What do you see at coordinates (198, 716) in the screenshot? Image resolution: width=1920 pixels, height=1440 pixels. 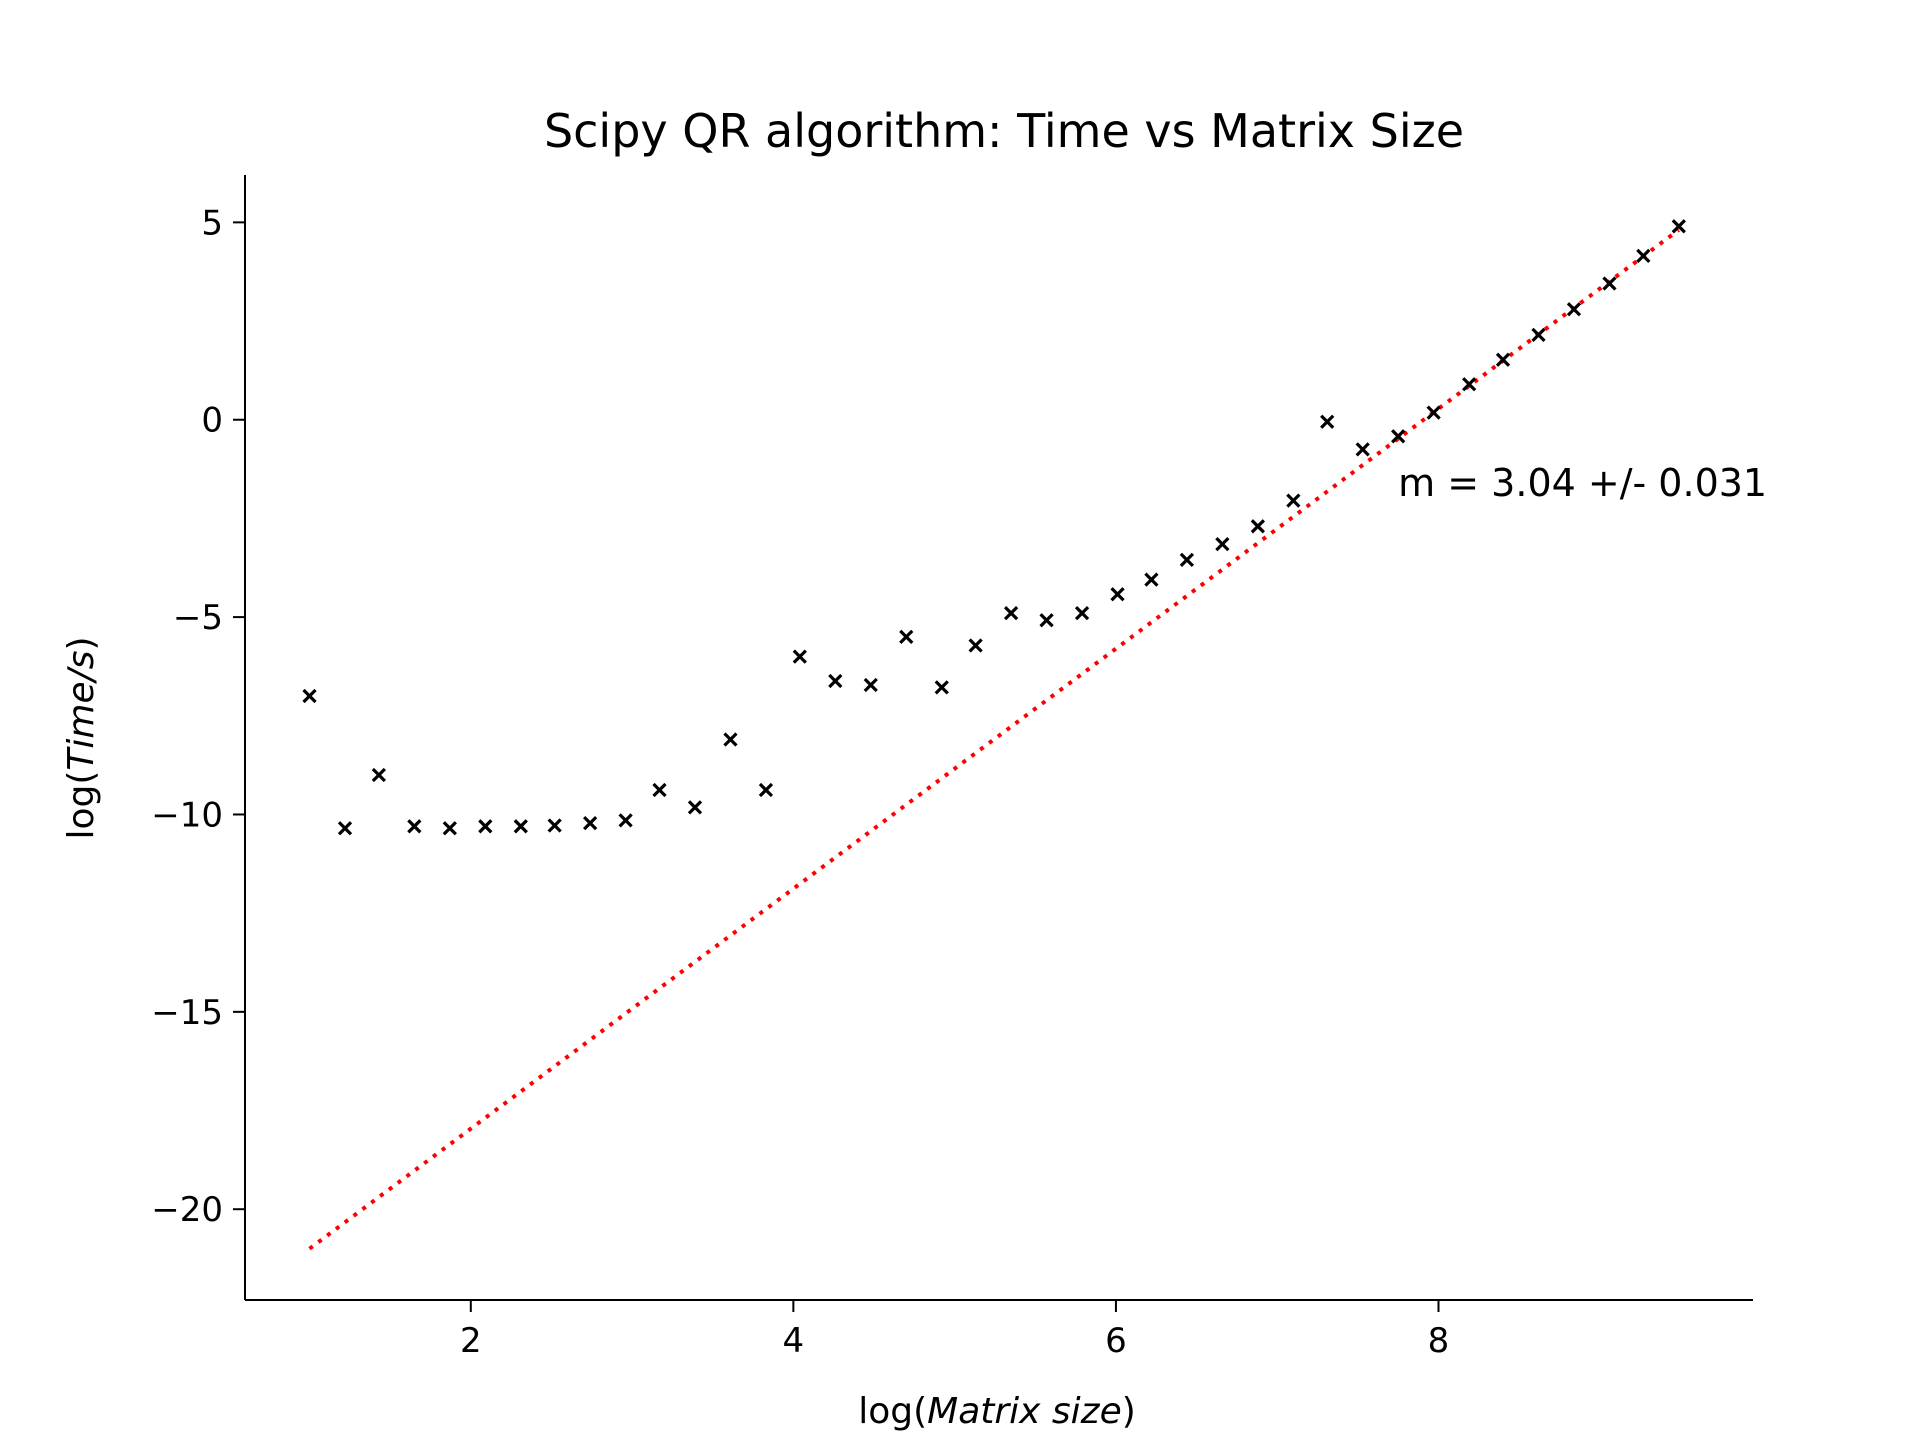 I see `y-axis-ticks: 5 0 −5 −10 −15 −20` at bounding box center [198, 716].